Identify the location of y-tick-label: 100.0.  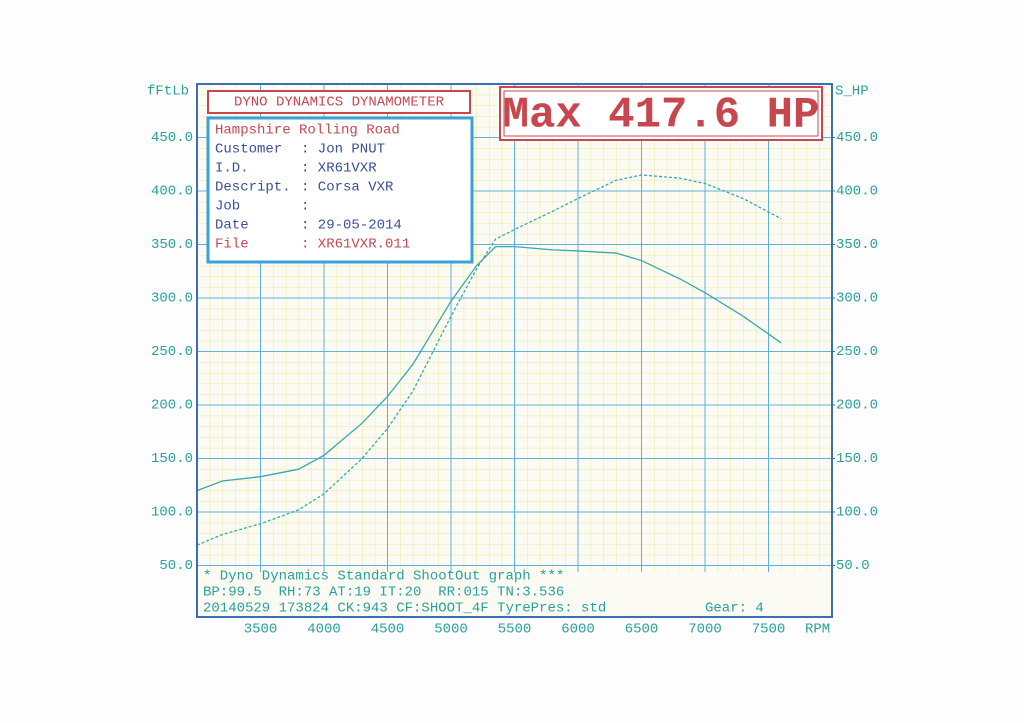
(172, 513).